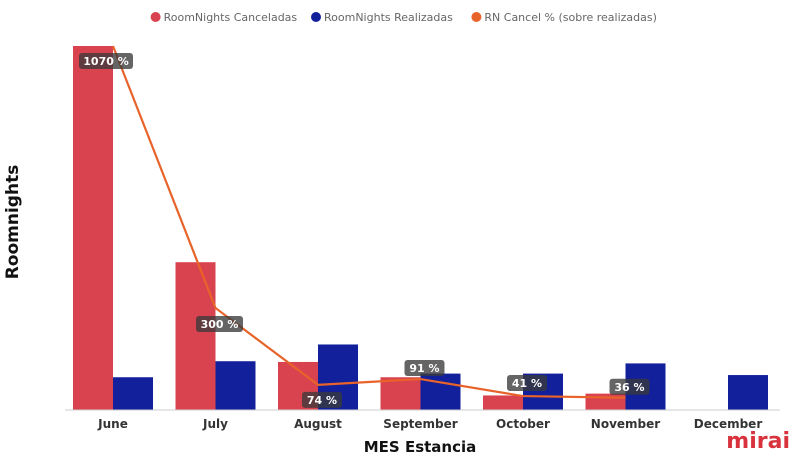 The height and width of the screenshot is (457, 800). I want to click on x-axis-title: MES Estancia, so click(420, 447).